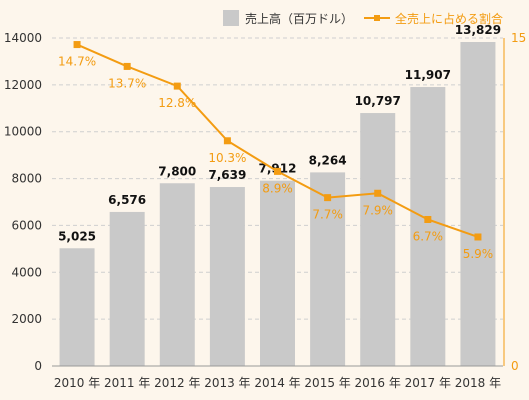 This screenshot has width=529, height=400. I want to click on bar-value-label: 11,907, so click(428, 75).